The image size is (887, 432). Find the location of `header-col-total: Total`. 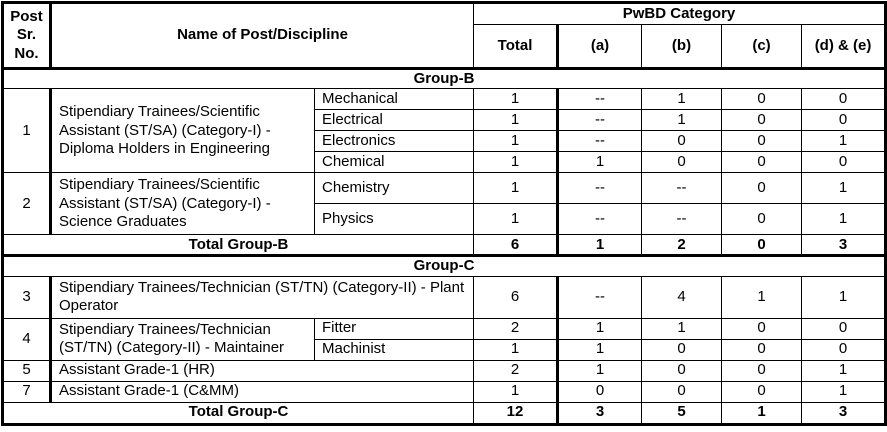

header-col-total: Total is located at coordinates (516, 47).